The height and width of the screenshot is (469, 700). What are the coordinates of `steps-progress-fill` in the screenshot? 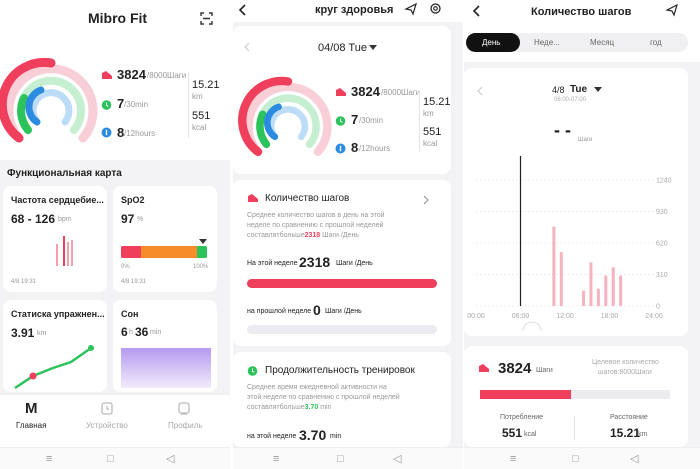 It's located at (525, 394).